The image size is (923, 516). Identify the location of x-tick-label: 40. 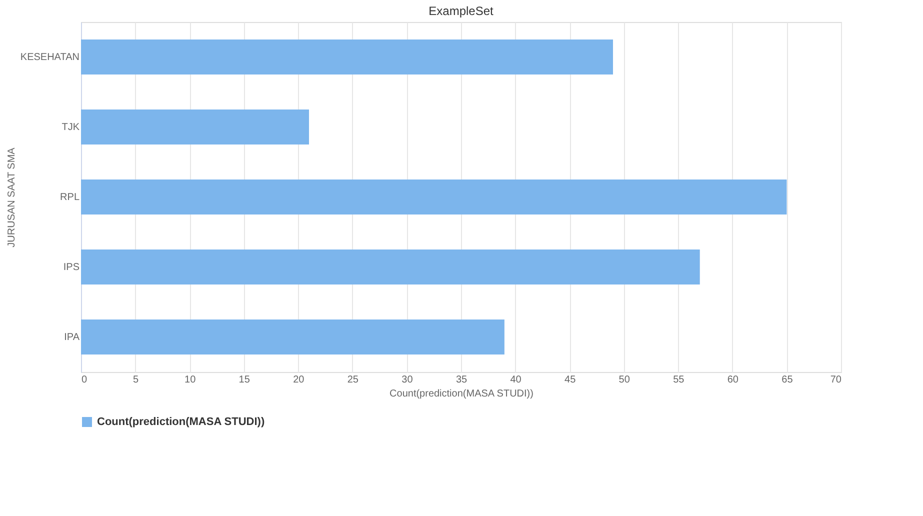
(516, 380).